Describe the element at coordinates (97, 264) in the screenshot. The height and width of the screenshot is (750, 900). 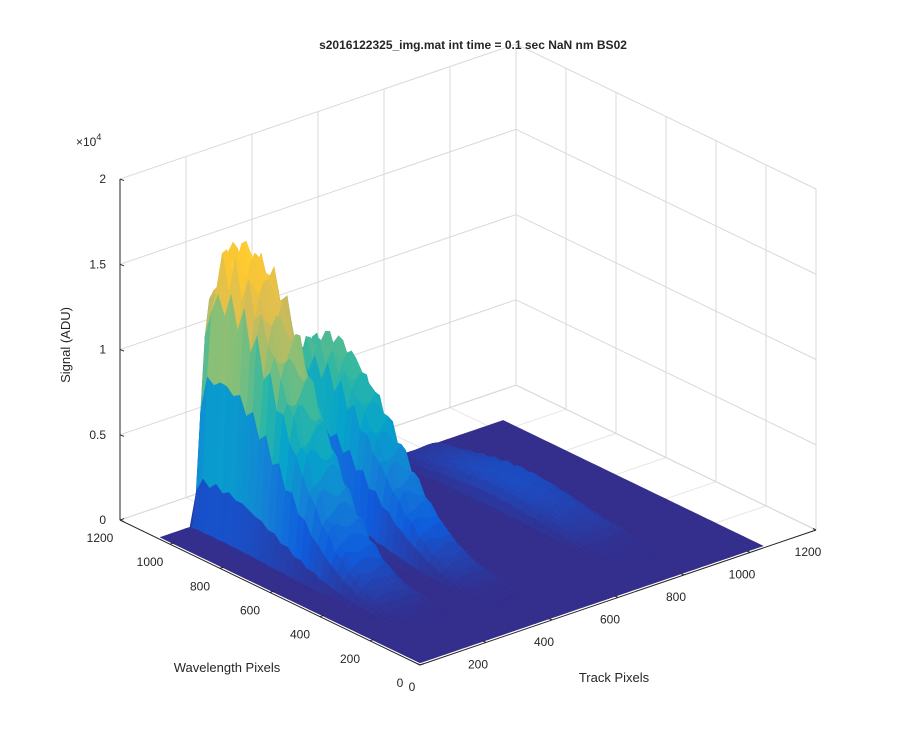
I see `z-tick-label: 1.5` at that location.